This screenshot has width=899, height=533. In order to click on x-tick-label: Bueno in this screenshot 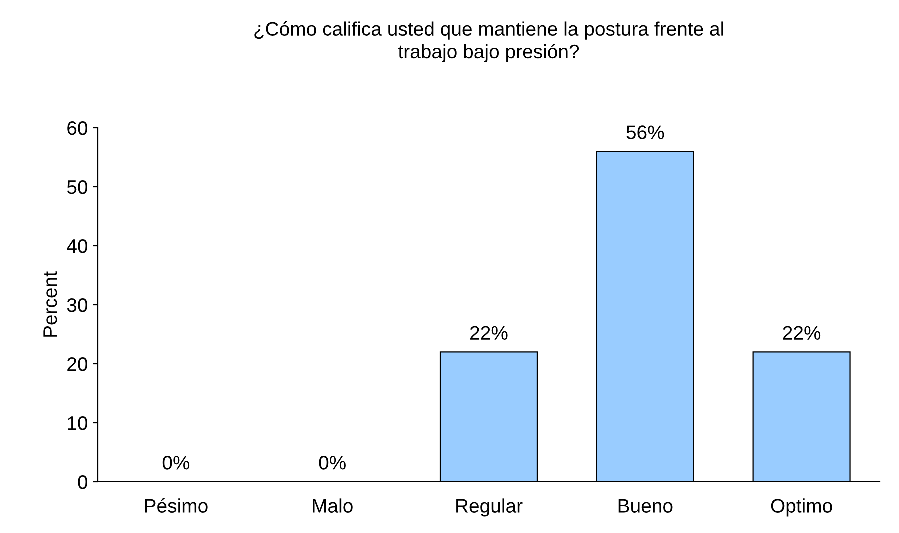, I will do `click(645, 506)`.